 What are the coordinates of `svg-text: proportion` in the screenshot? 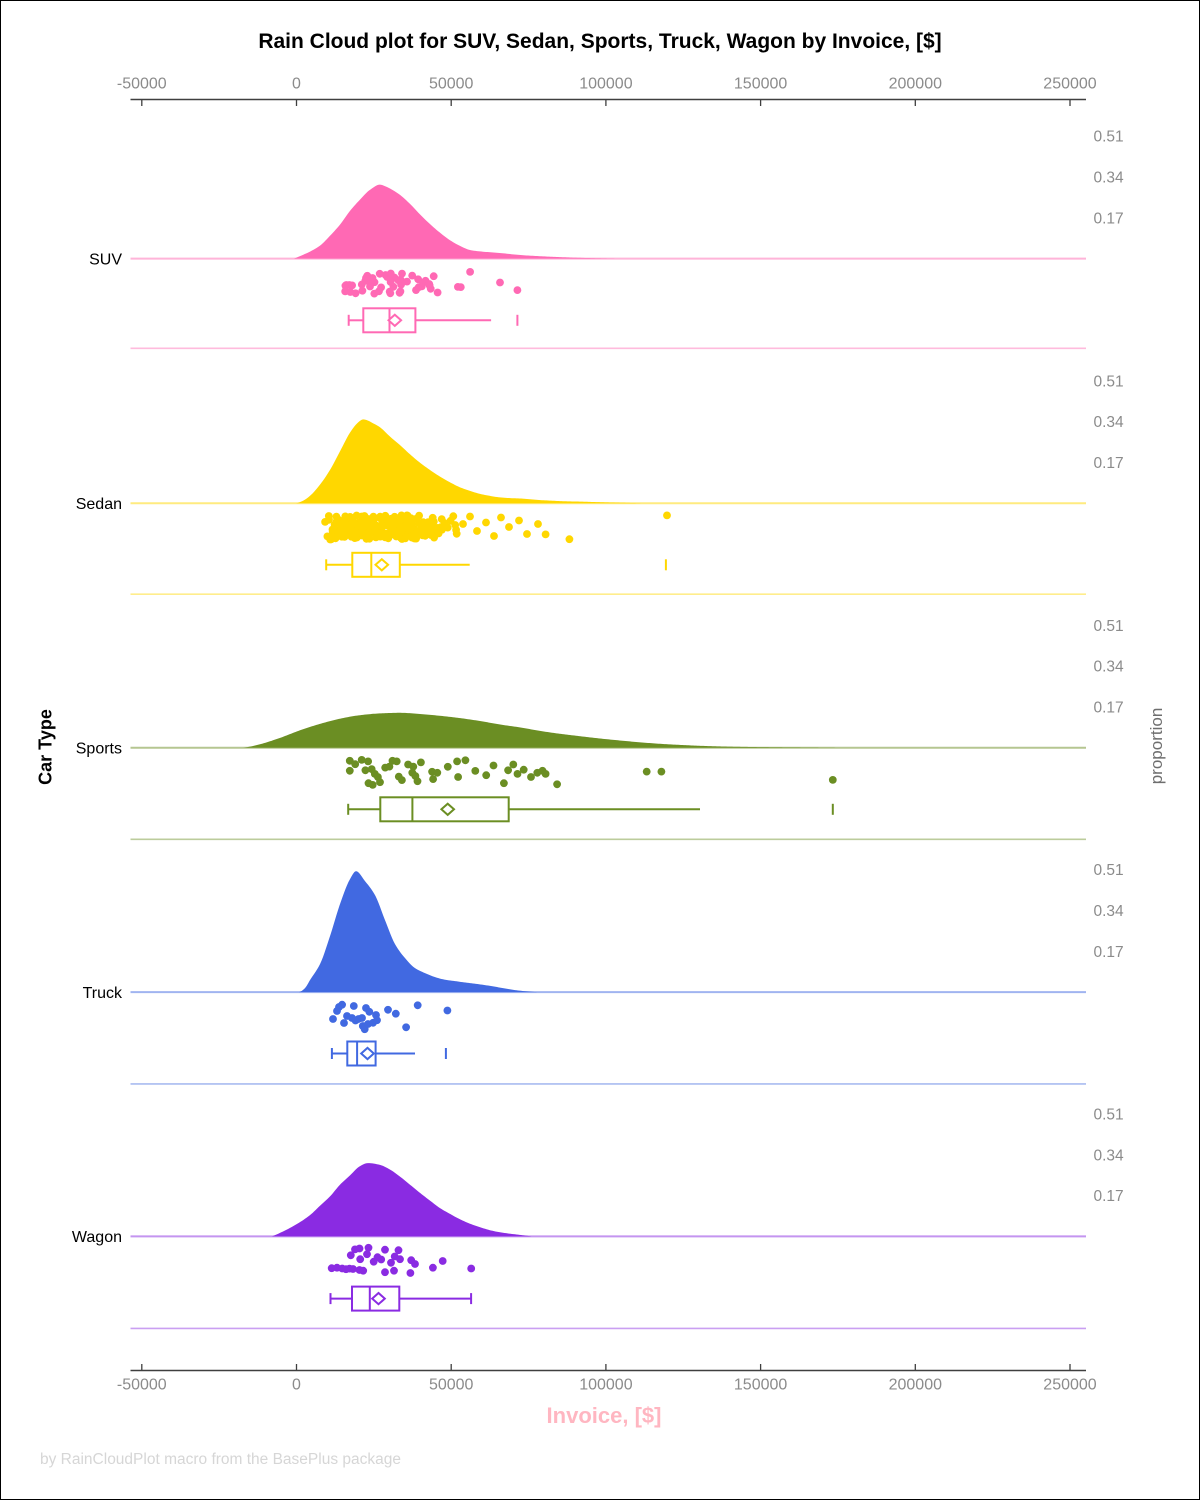 It's located at (1156, 746).